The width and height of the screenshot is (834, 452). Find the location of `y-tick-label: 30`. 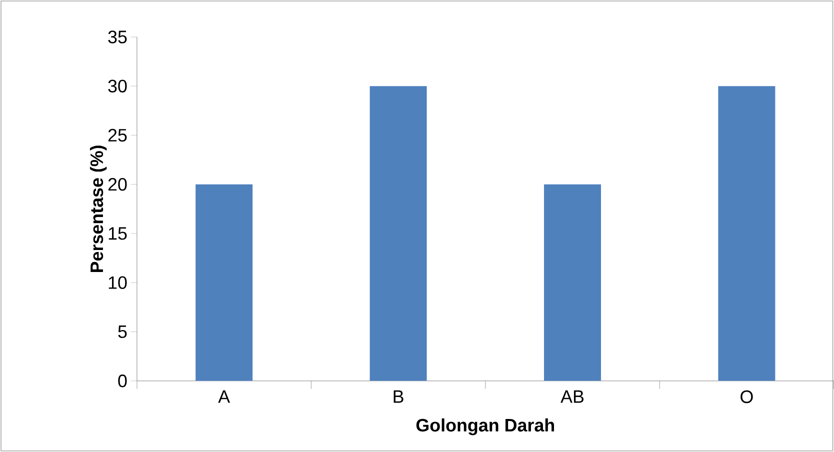

y-tick-label: 30 is located at coordinates (117, 86).